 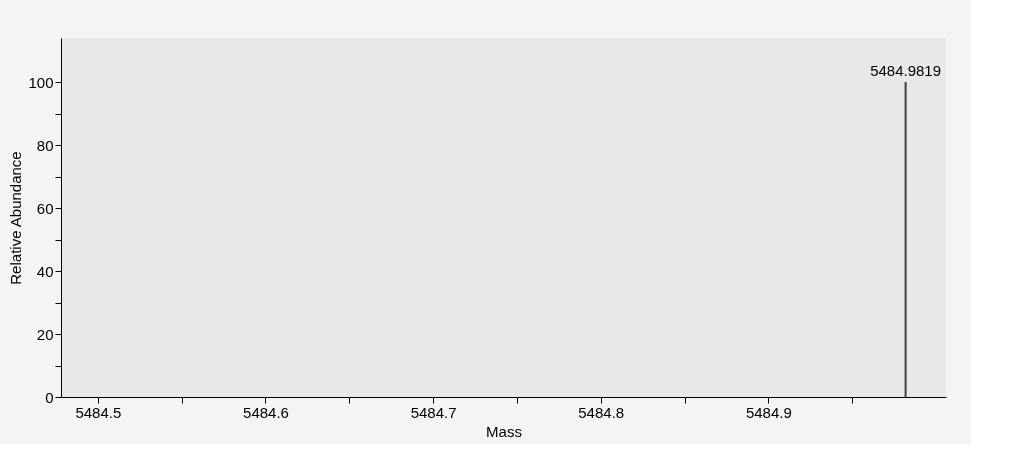 What do you see at coordinates (45, 145) in the screenshot?
I see `y-tick-label: 80` at bounding box center [45, 145].